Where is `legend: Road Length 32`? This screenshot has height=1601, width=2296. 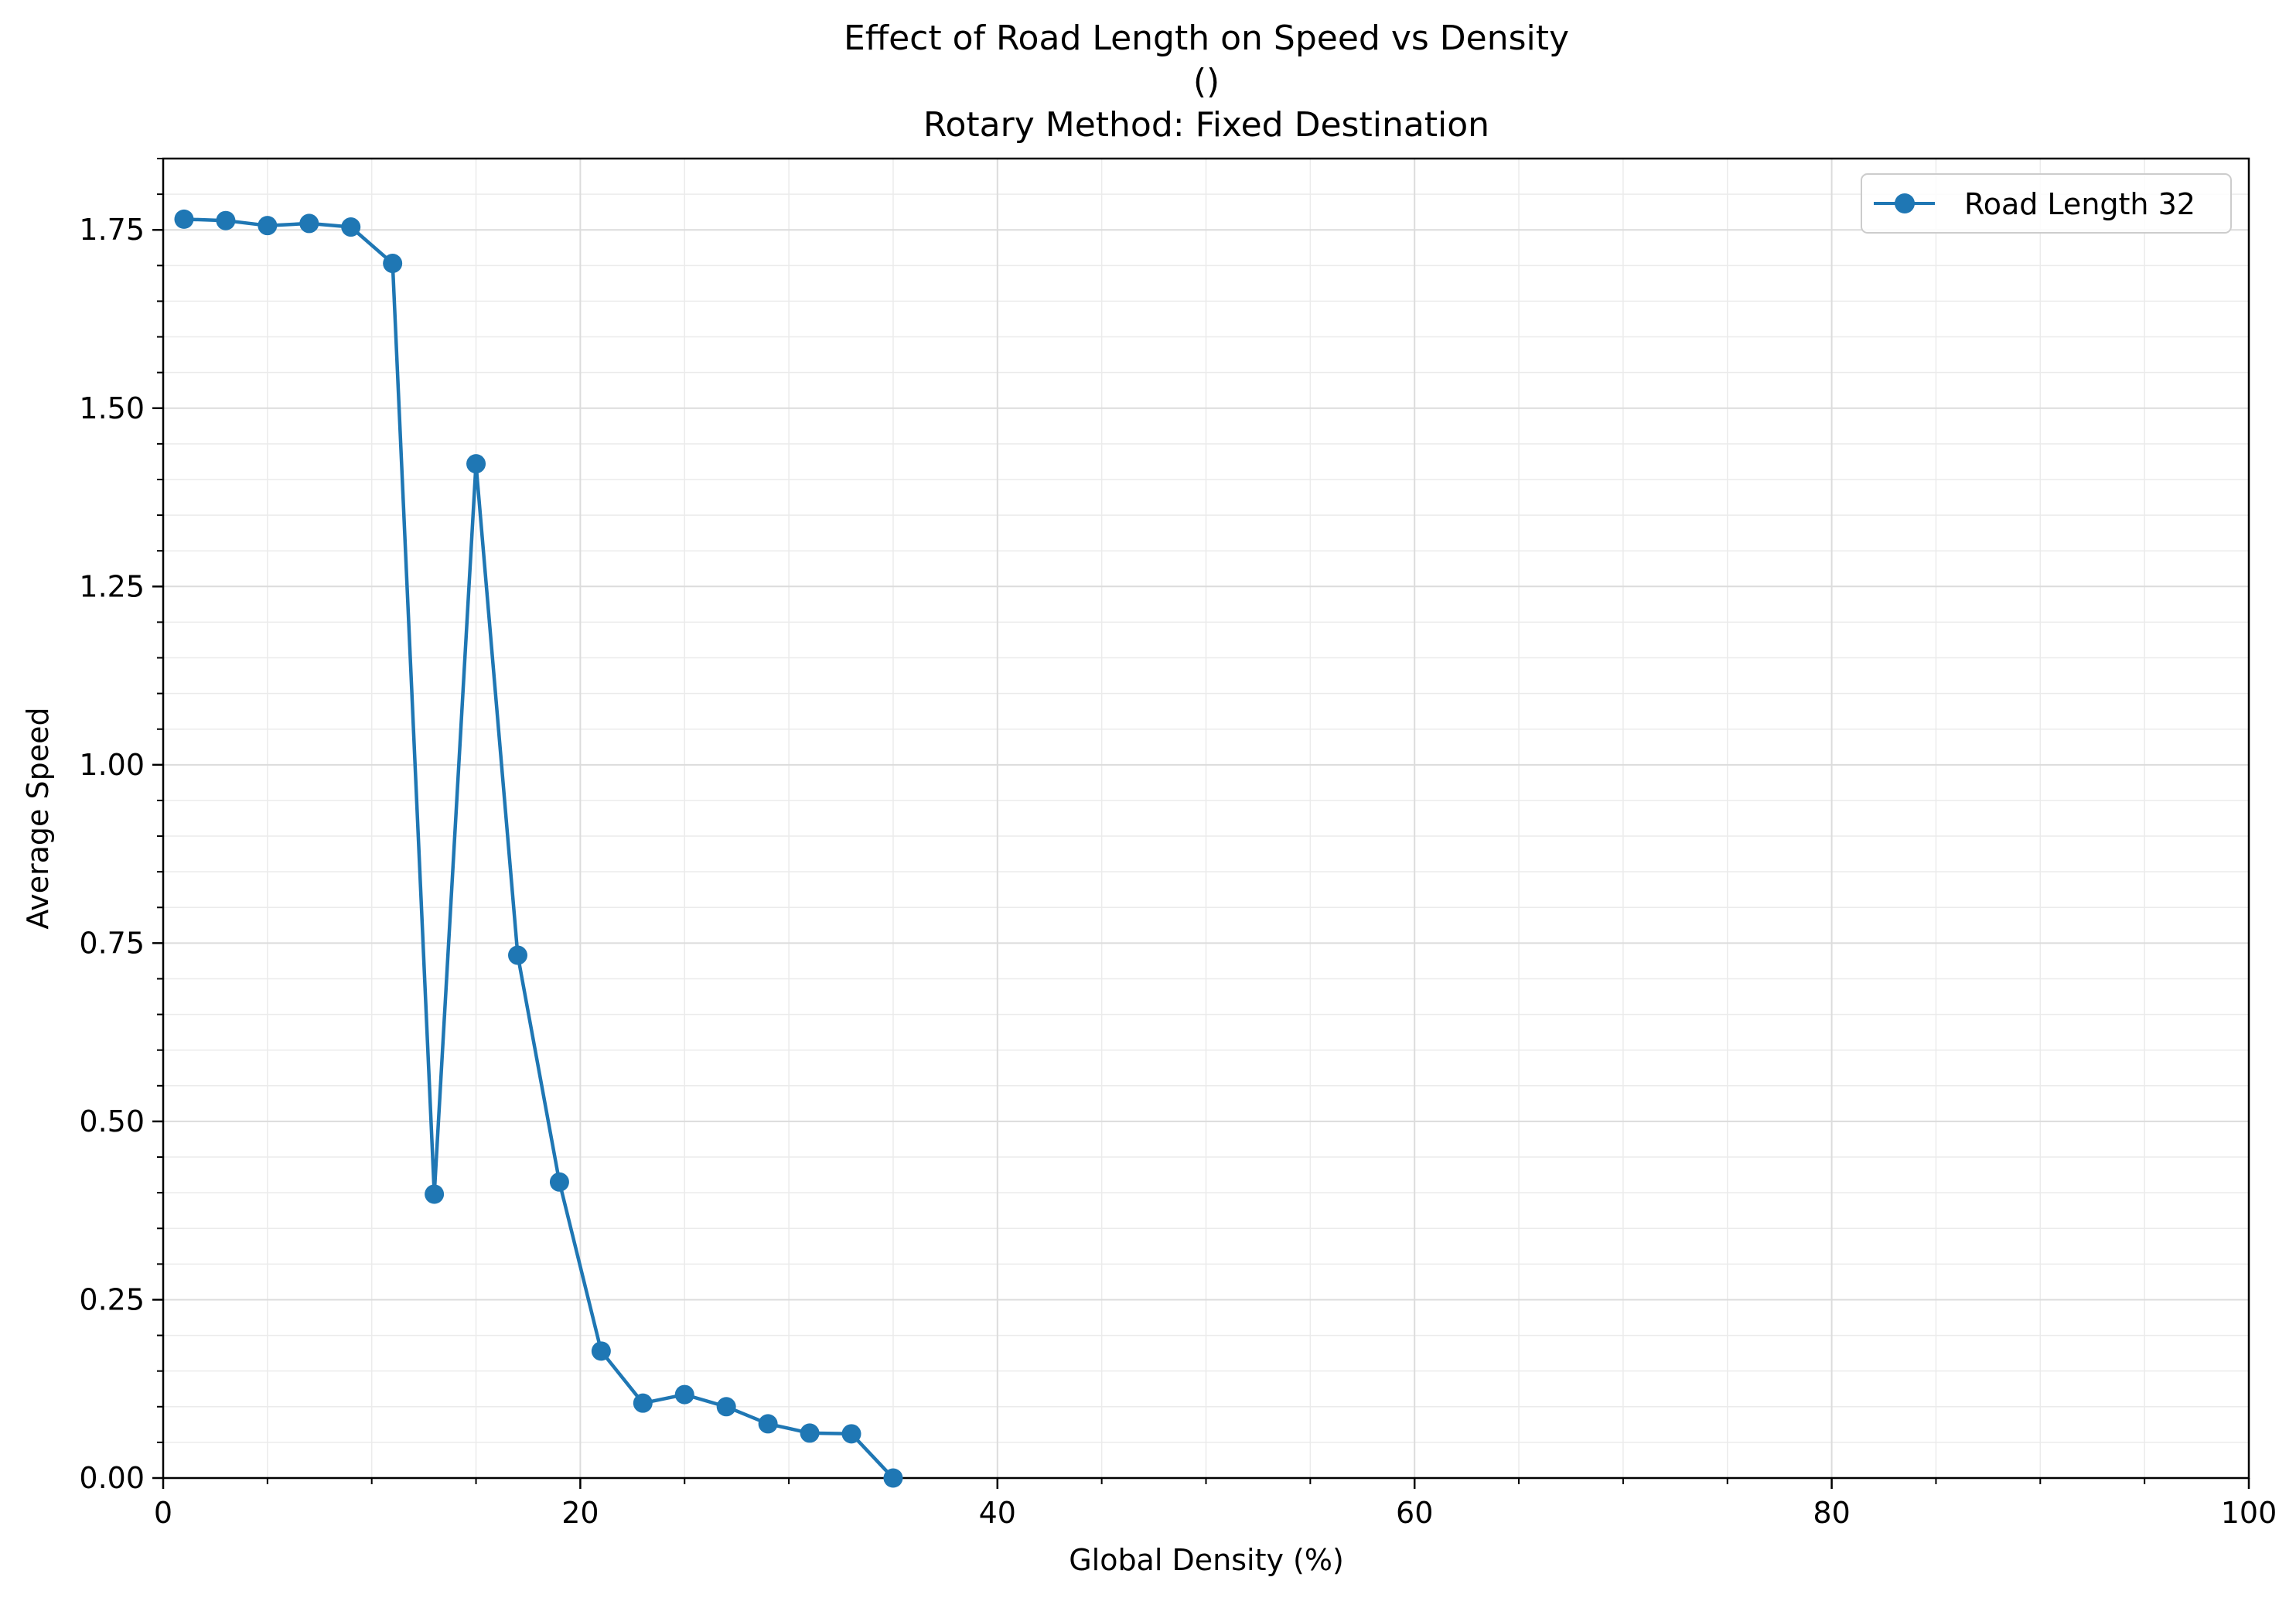
legend: Road Length 32 is located at coordinates (2046, 204).